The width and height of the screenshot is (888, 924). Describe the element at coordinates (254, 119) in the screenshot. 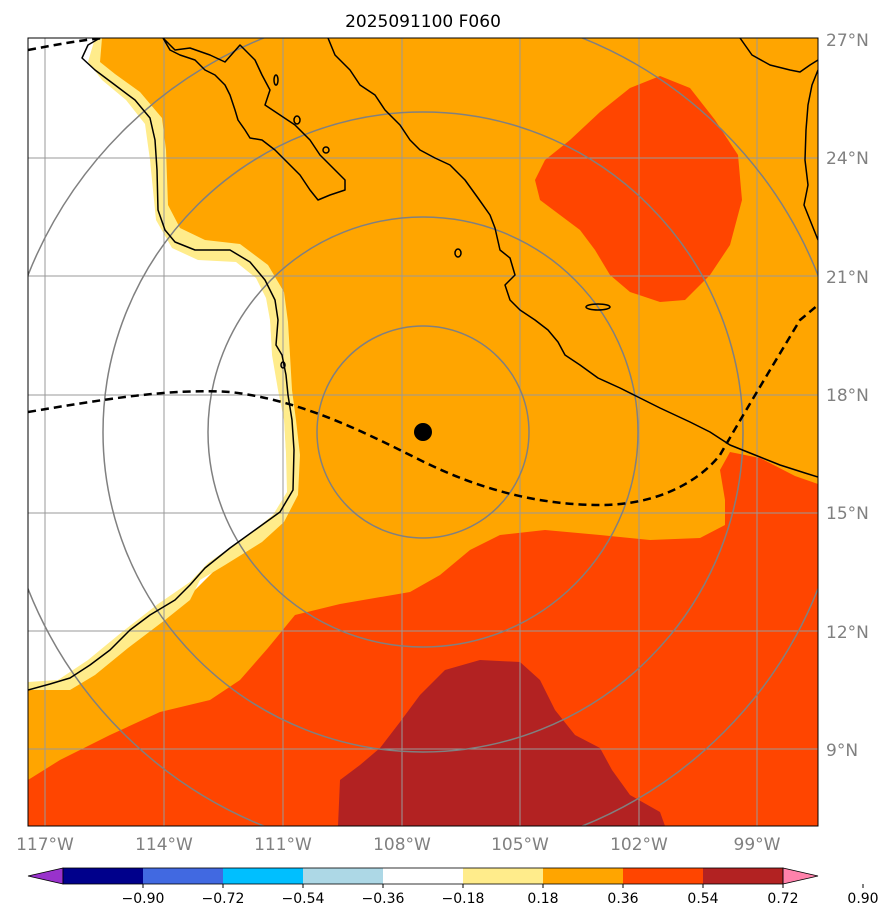

I see `coastline-baja` at that location.